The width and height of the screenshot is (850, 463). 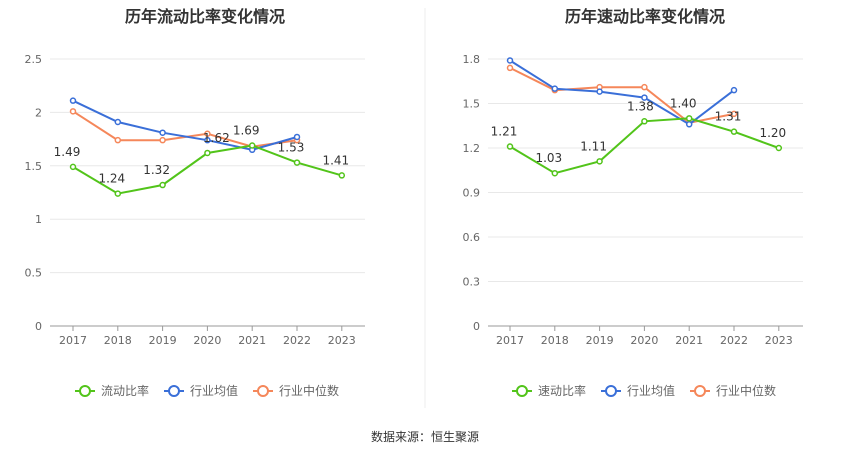 I want to click on chart-2-x-tick-label: 2022, so click(x=734, y=340).